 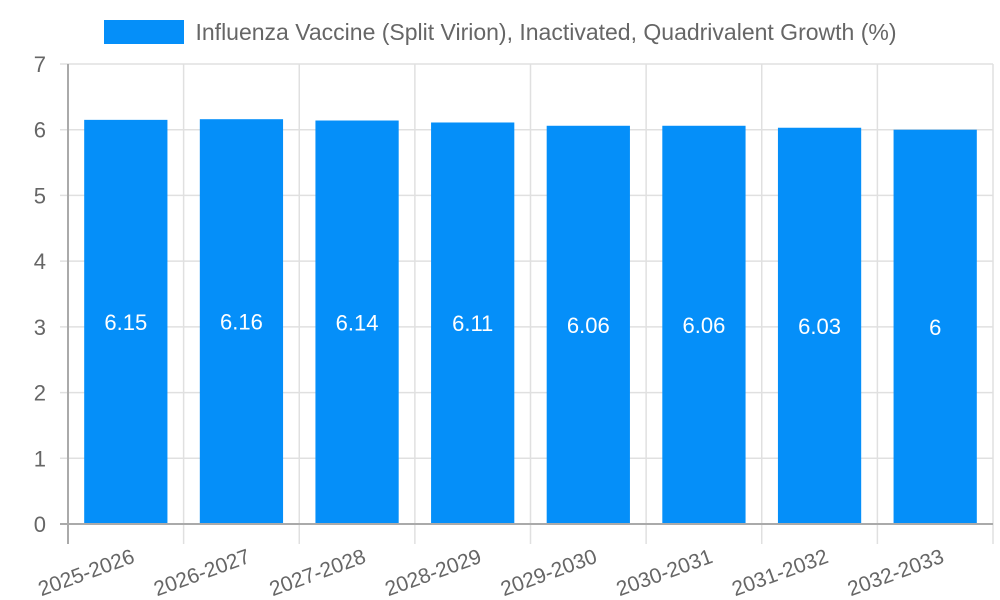 What do you see at coordinates (40, 524) in the screenshot?
I see `y-tick-label: 0` at bounding box center [40, 524].